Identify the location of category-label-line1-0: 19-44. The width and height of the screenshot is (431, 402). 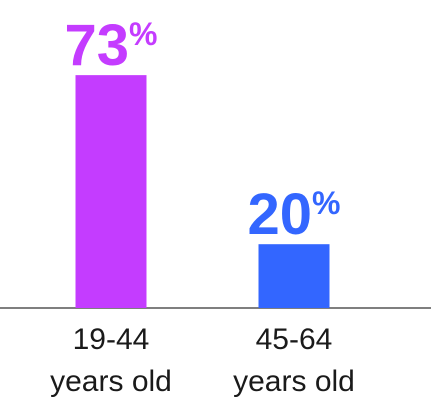
(111, 339).